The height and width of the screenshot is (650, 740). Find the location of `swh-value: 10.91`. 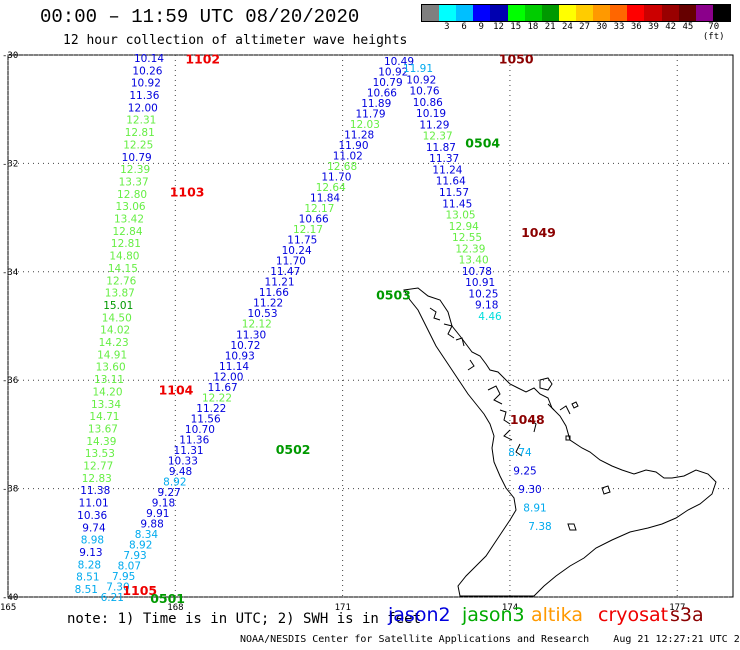

swh-value: 10.91 is located at coordinates (480, 283).